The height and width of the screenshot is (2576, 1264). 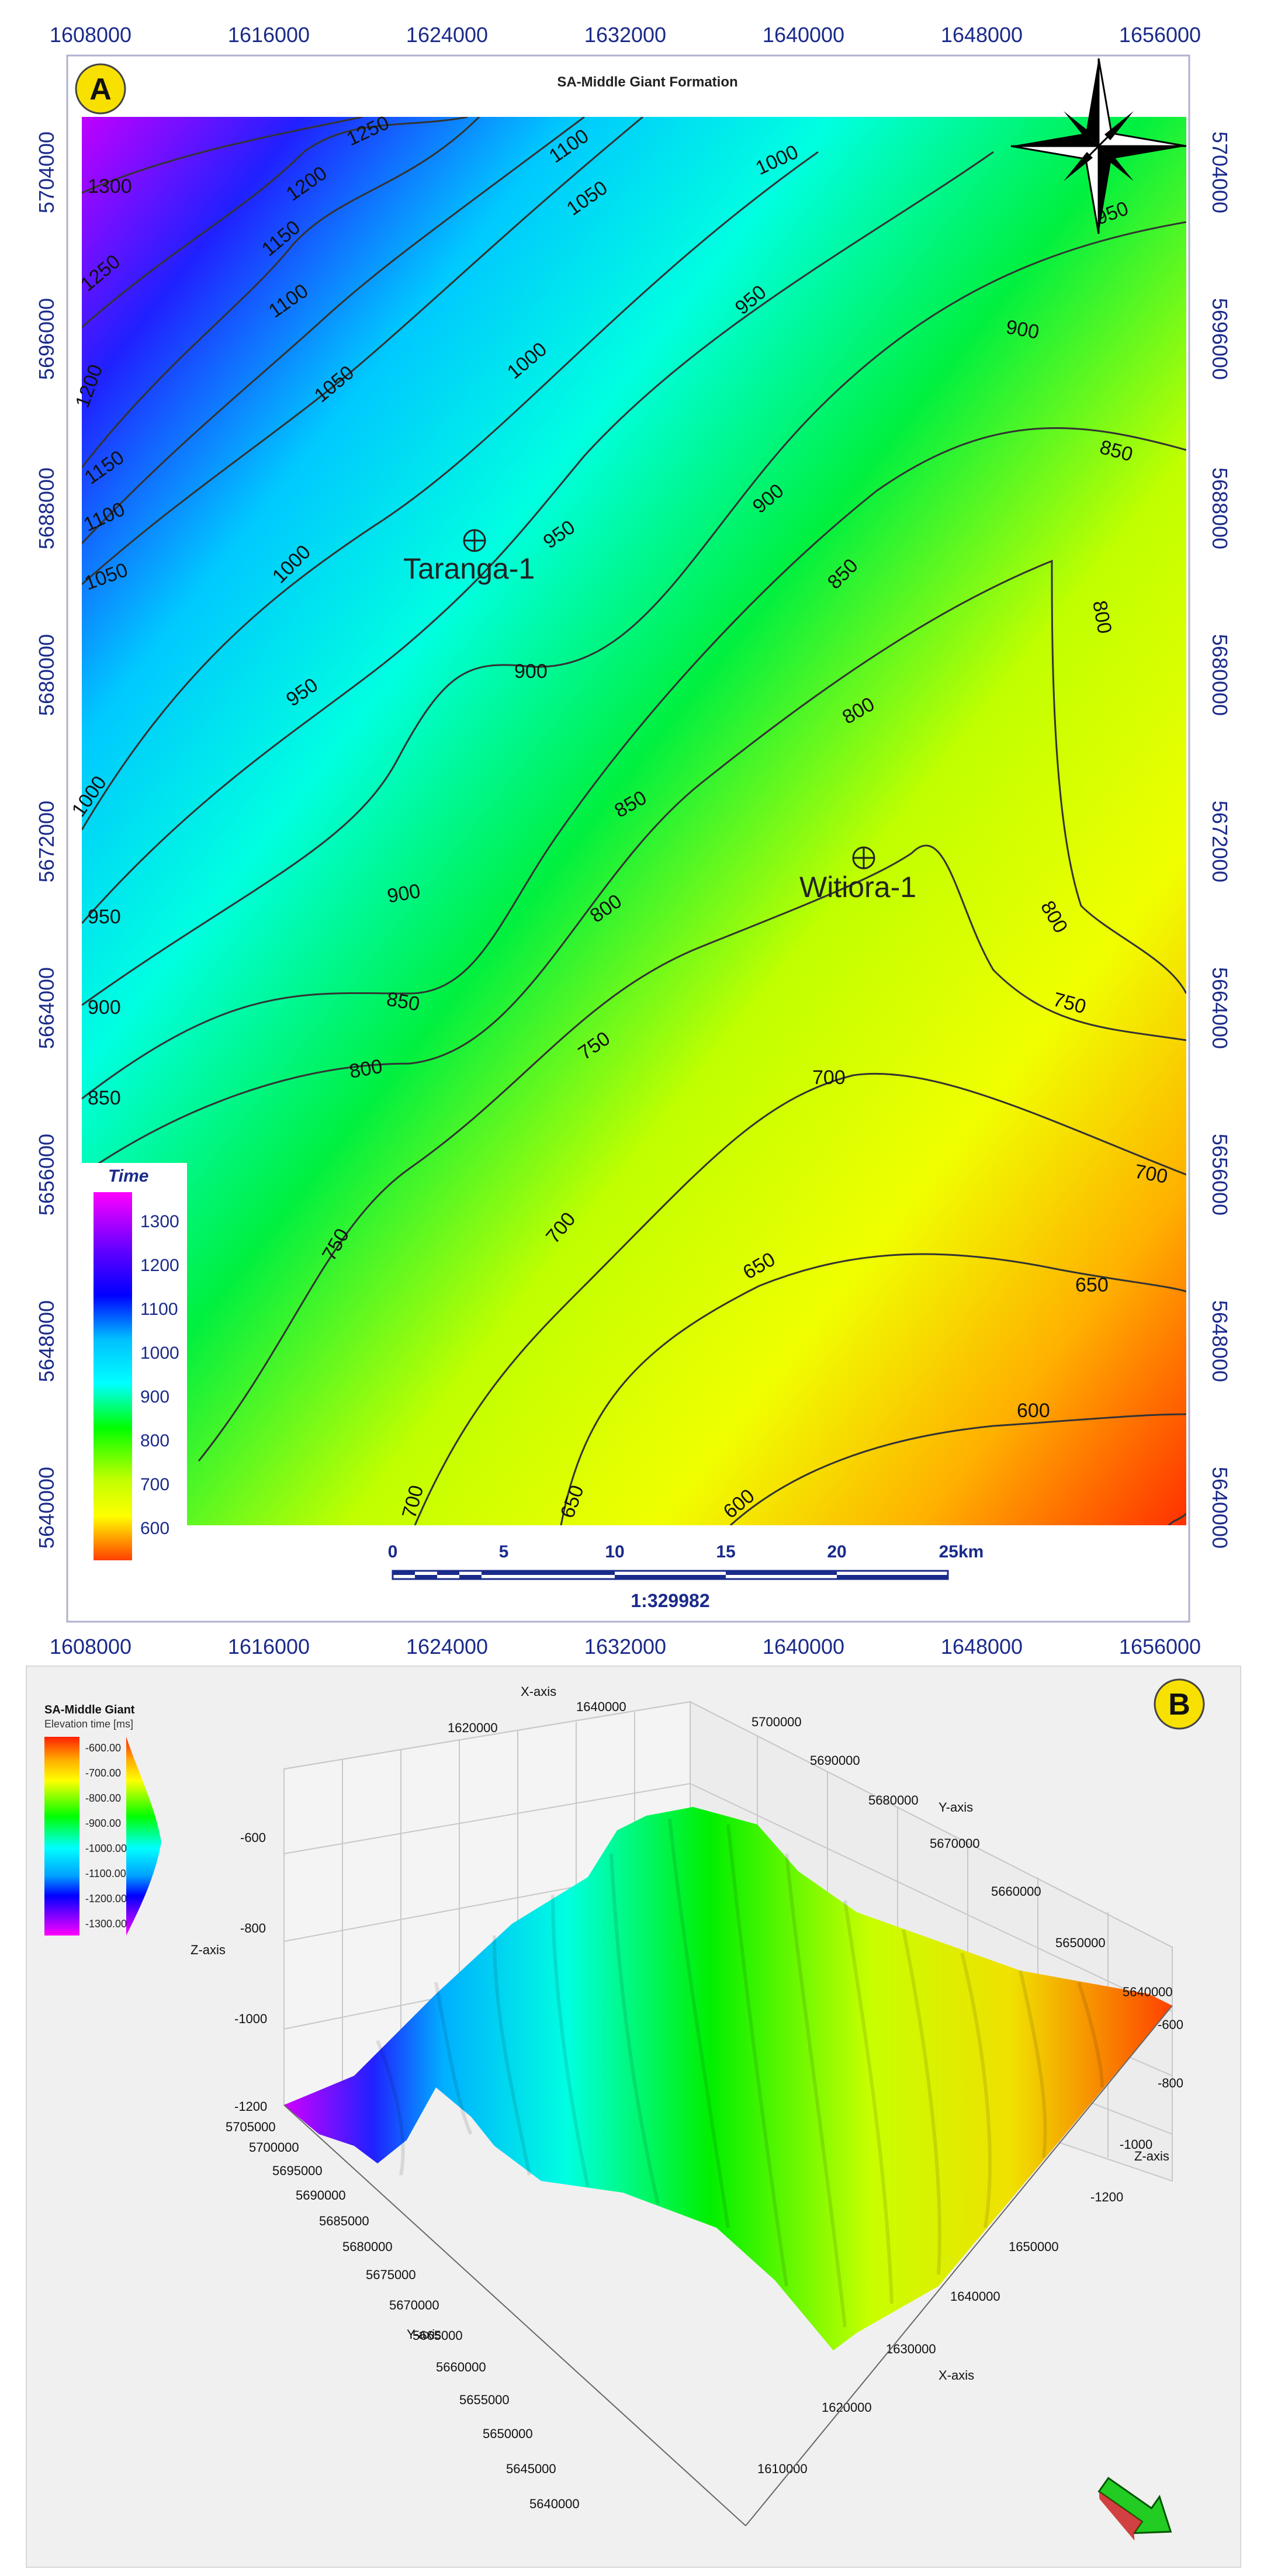 I want to click on y-axis-label: Y-axis, so click(x=424, y=2334).